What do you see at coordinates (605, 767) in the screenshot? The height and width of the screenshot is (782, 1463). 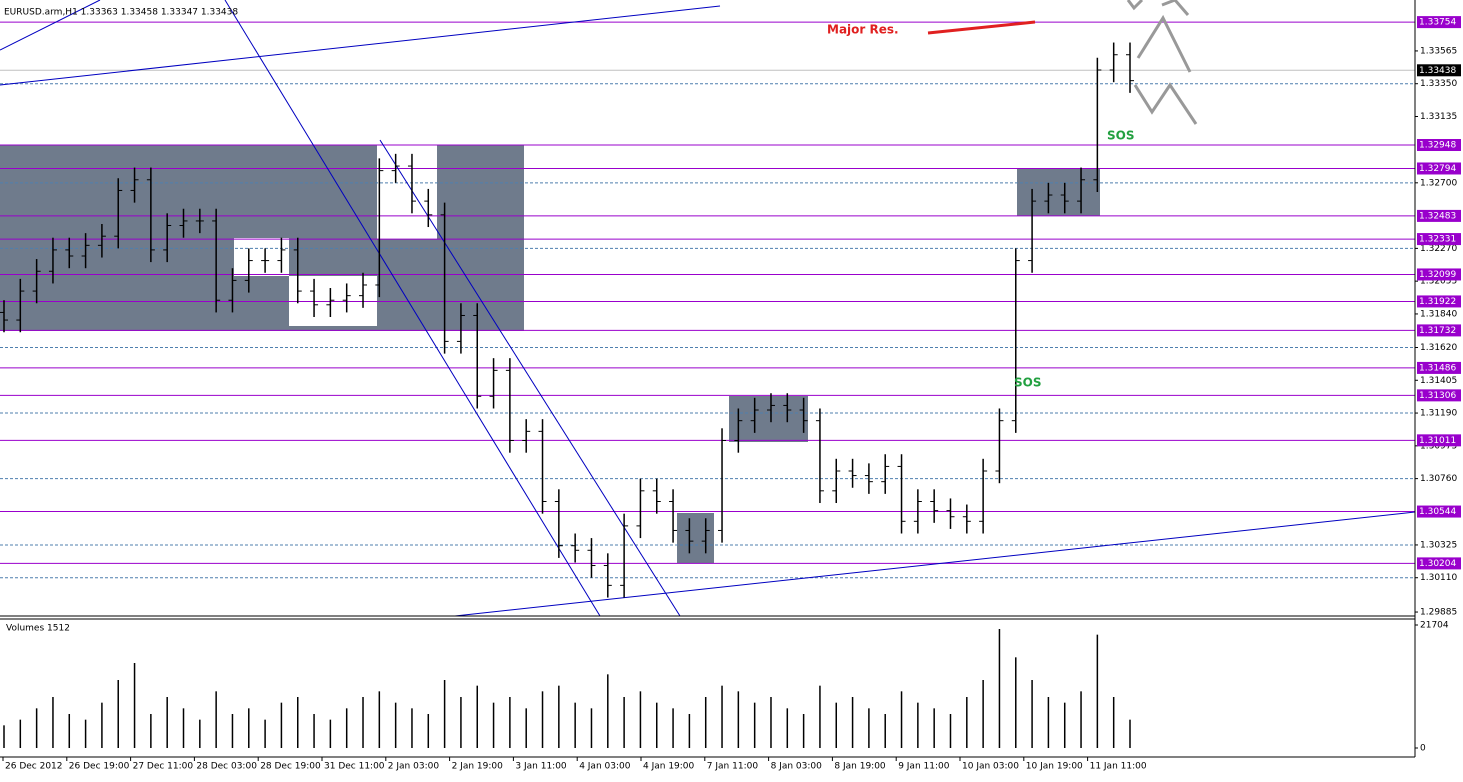 I see `x-tick-label: 4 Jan 03:00` at bounding box center [605, 767].